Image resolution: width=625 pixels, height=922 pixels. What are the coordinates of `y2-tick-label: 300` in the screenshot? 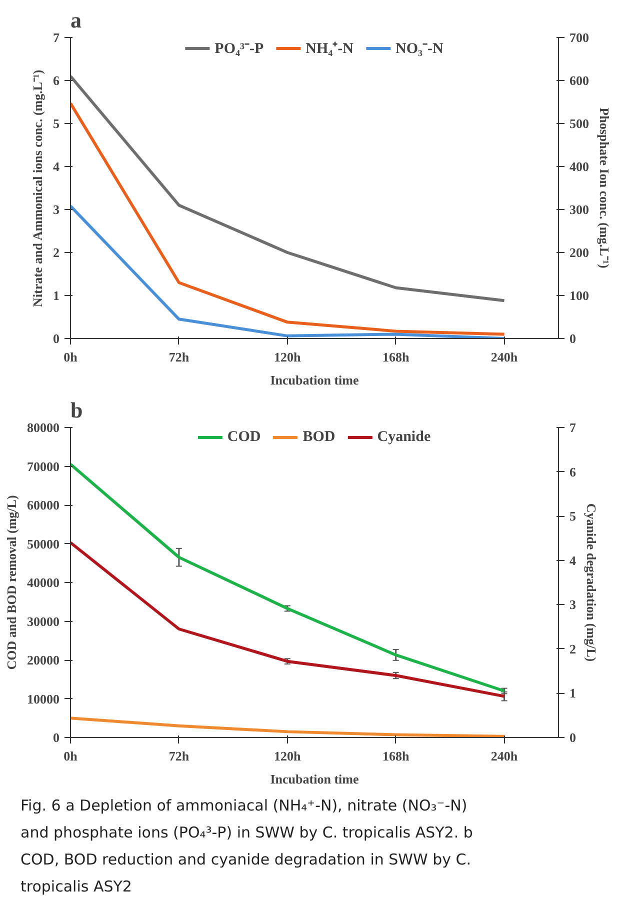 It's located at (579, 209).